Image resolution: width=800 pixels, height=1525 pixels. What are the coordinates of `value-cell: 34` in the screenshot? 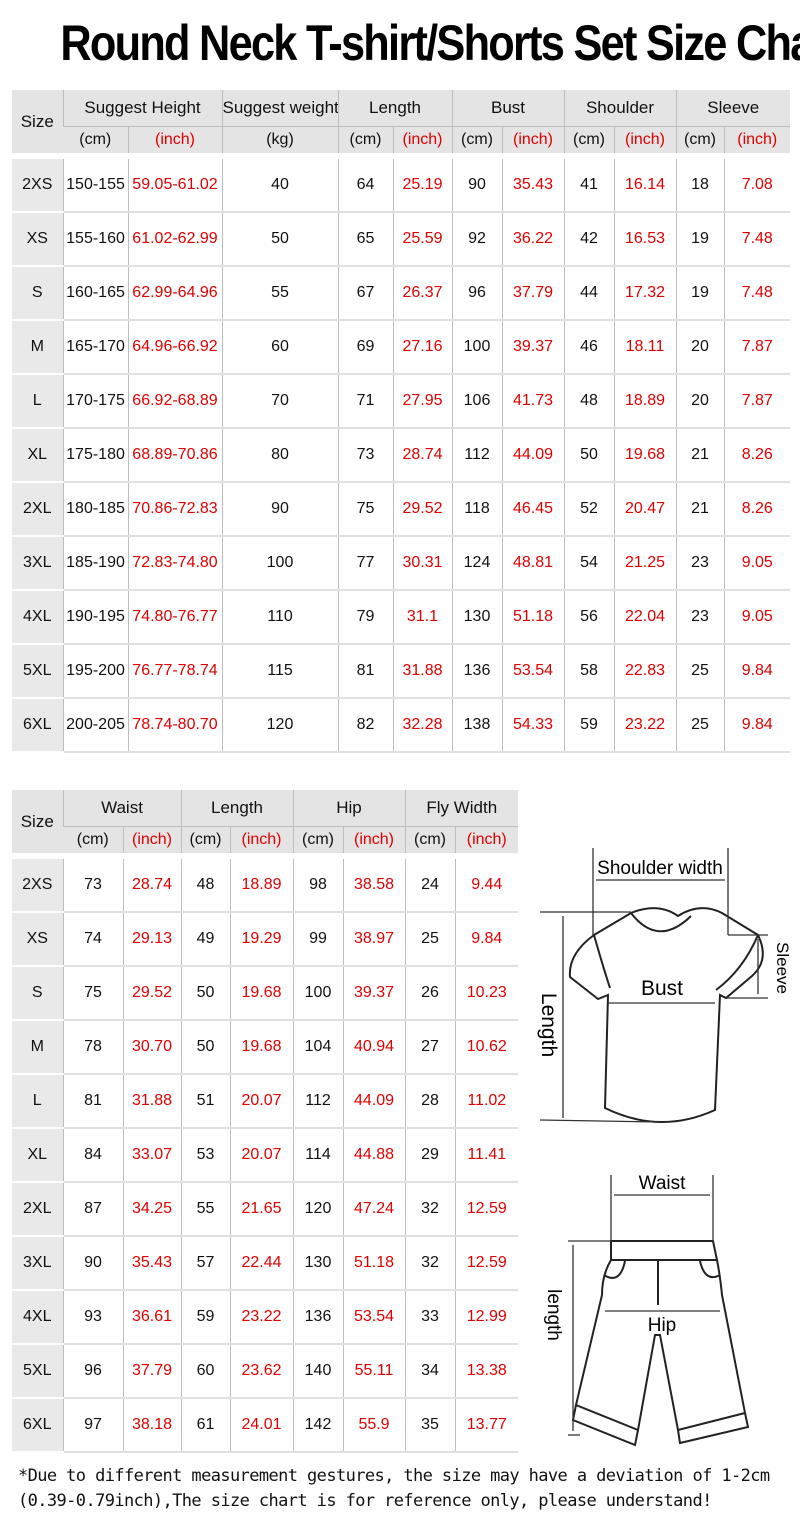 It's located at (430, 1371).